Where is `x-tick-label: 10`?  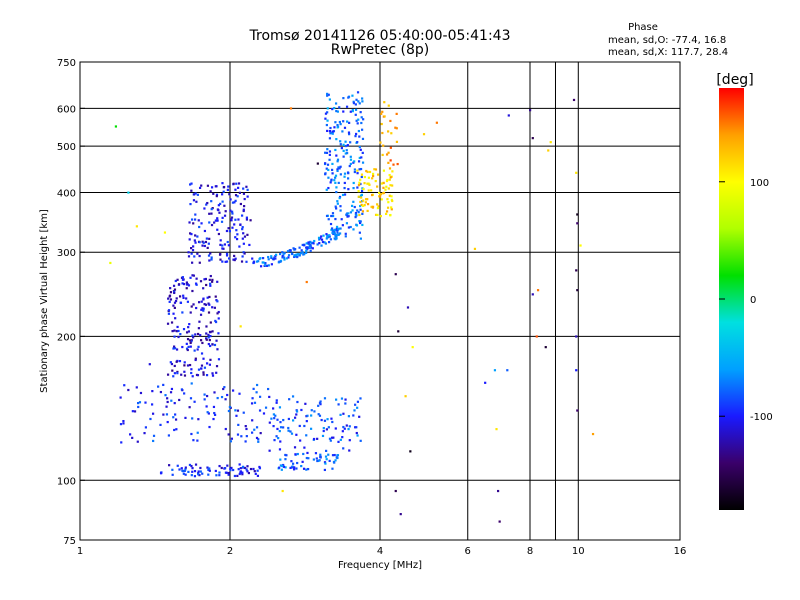 x-tick-label: 10 is located at coordinates (578, 551).